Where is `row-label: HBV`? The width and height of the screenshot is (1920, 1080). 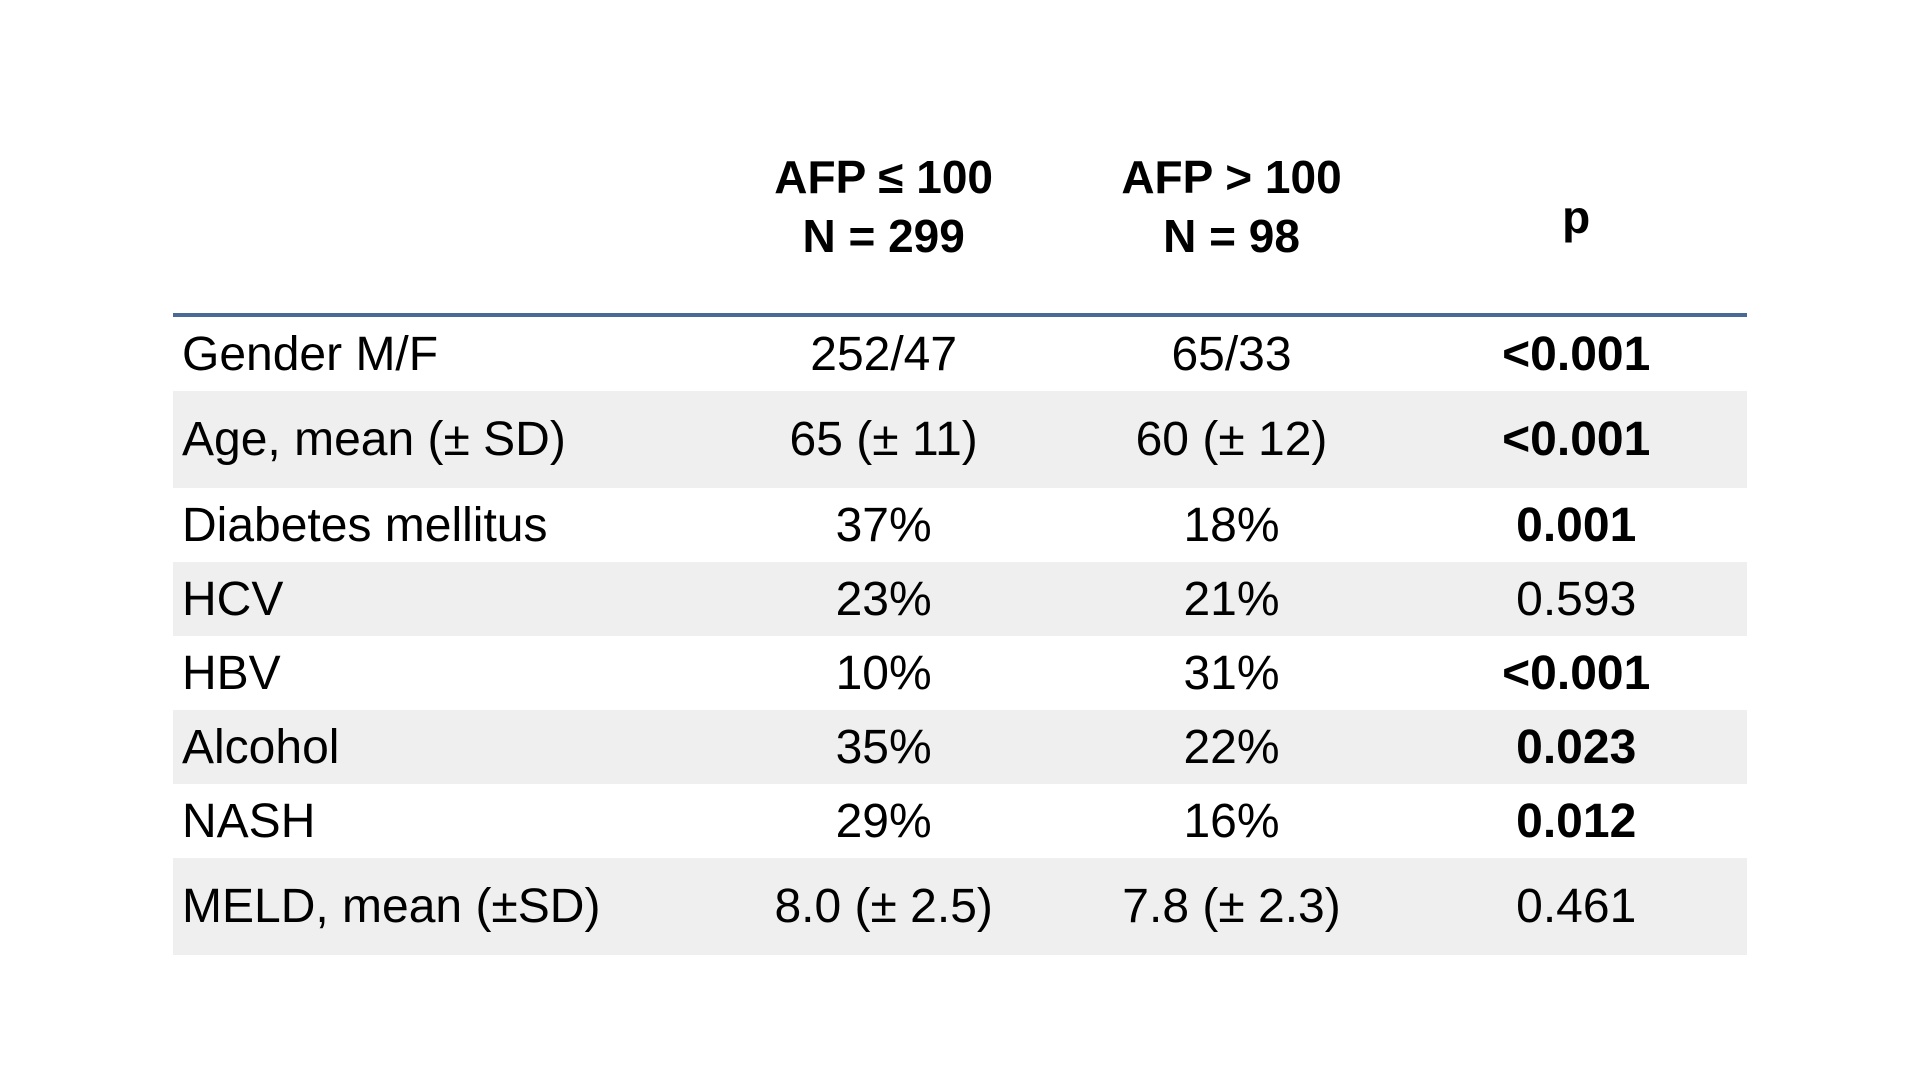 row-label: HBV is located at coordinates (231, 673).